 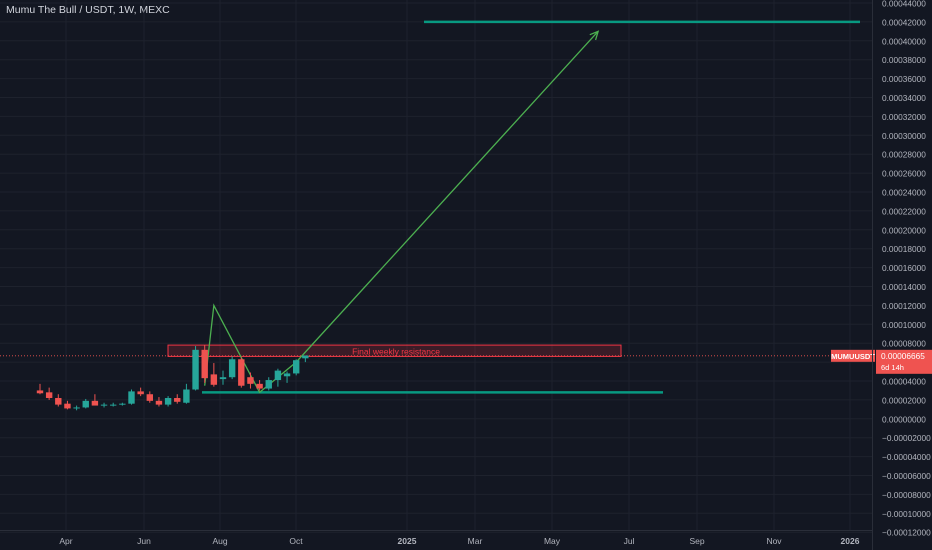 I want to click on y-tick-label: 0.00010000, so click(x=904, y=325).